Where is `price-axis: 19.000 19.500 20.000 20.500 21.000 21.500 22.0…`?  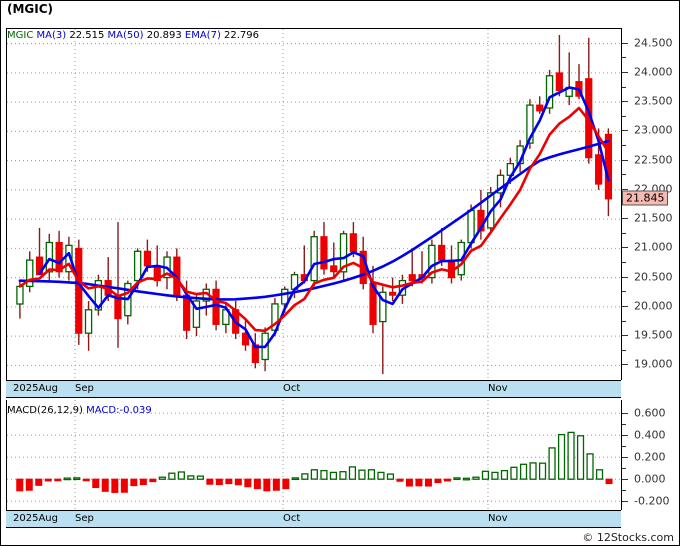
price-axis: 19.000 19.500 20.000 20.500 21.000 21.500 22.0… is located at coordinates (650, 204).